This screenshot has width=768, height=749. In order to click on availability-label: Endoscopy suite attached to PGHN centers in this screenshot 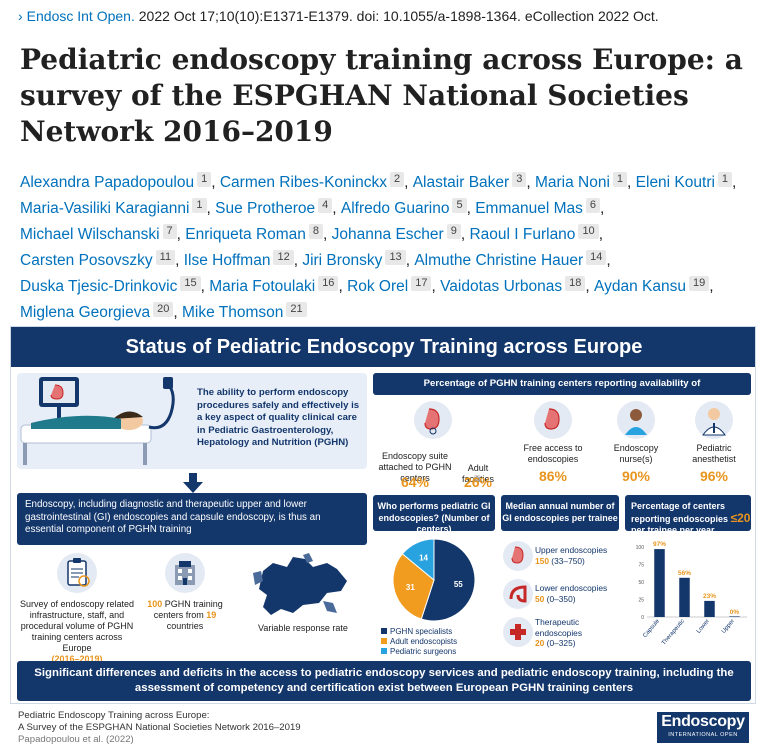, I will do `click(415, 467)`.